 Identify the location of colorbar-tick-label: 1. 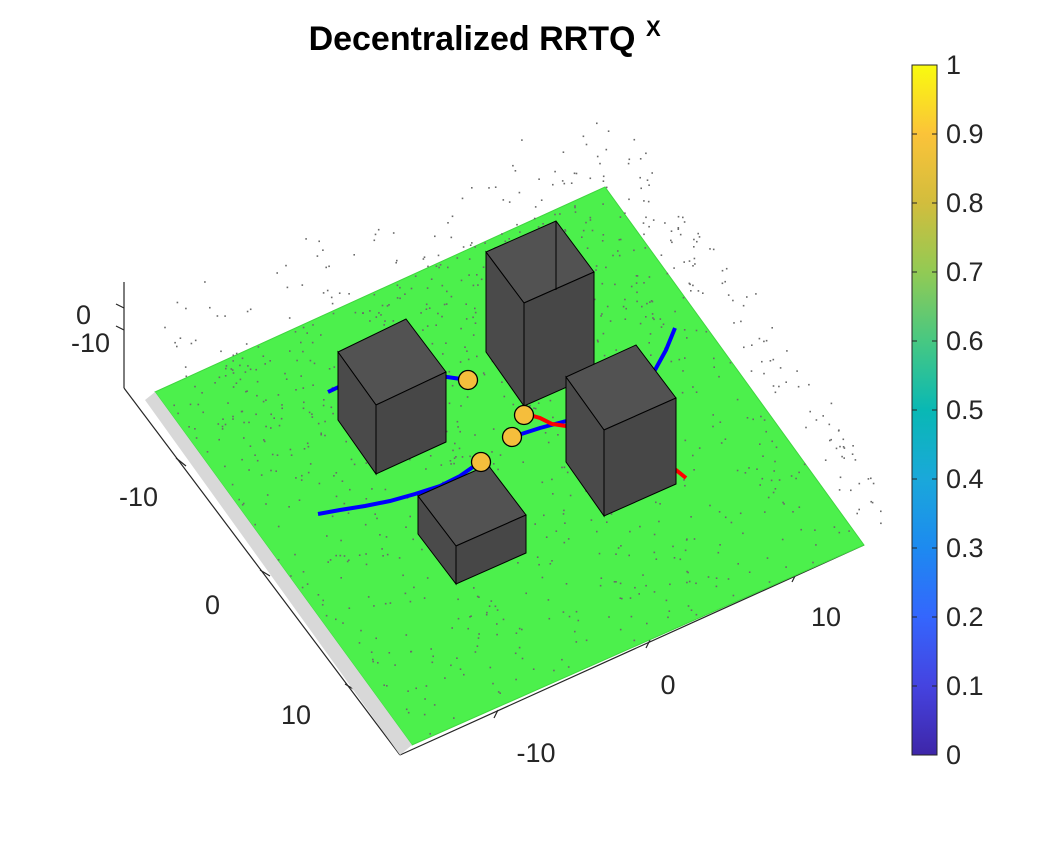
(953, 65).